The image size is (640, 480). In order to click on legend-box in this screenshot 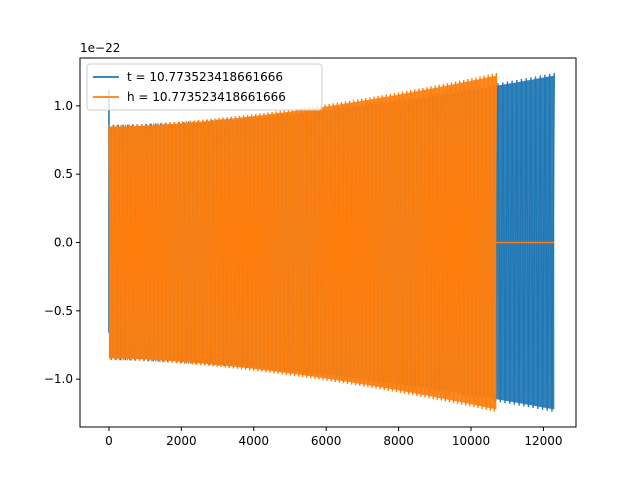, I will do `click(204, 87)`.